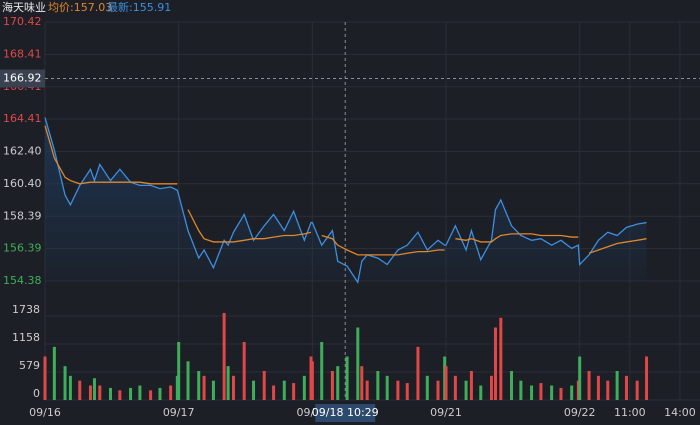 This screenshot has height=425, width=700. What do you see at coordinates (580, 412) in the screenshot?
I see `x-tick-label: 09/22` at bounding box center [580, 412].